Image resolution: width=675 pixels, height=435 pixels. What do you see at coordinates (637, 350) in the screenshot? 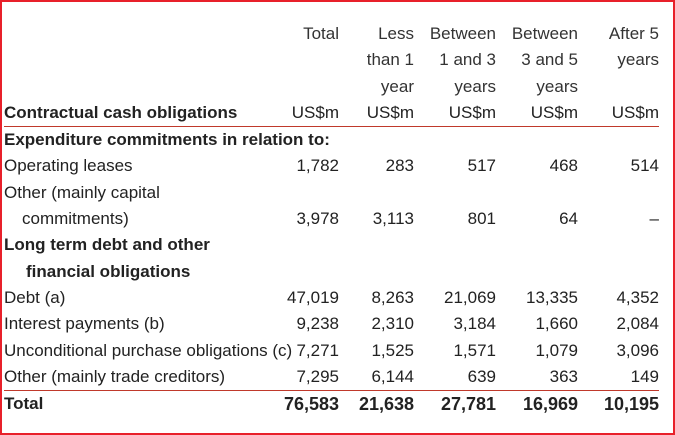
I see `cell-value: 3,096` at bounding box center [637, 350].